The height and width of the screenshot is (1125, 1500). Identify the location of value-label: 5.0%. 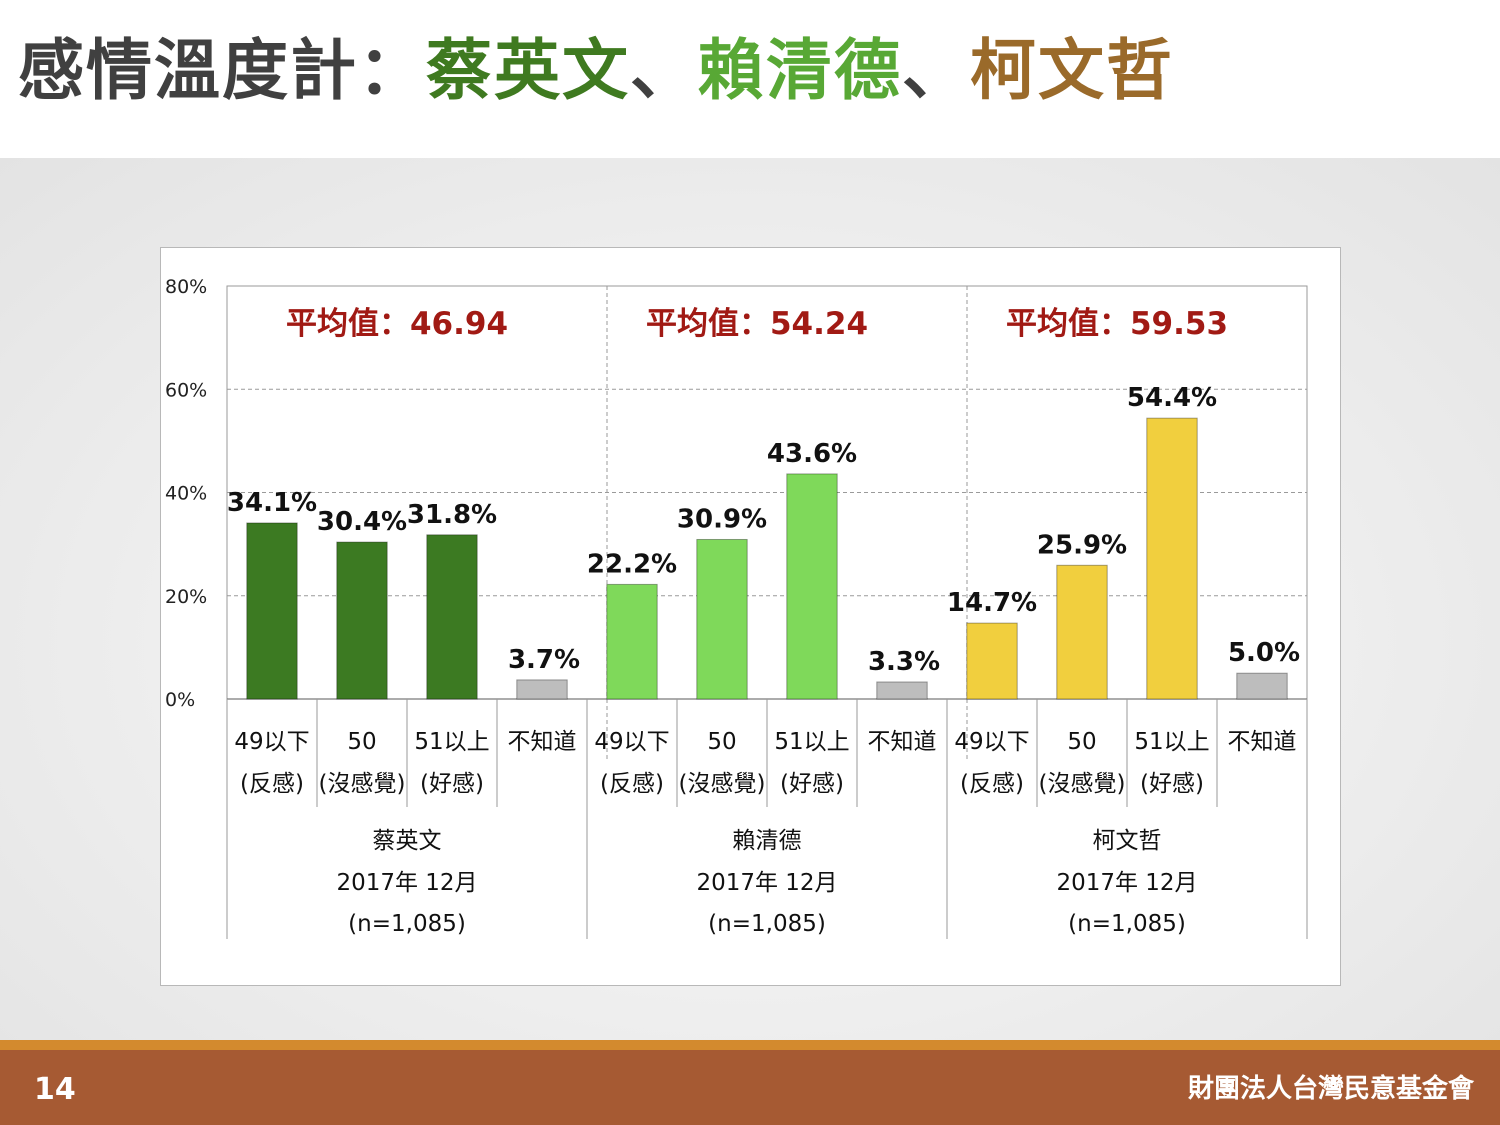
(1264, 653).